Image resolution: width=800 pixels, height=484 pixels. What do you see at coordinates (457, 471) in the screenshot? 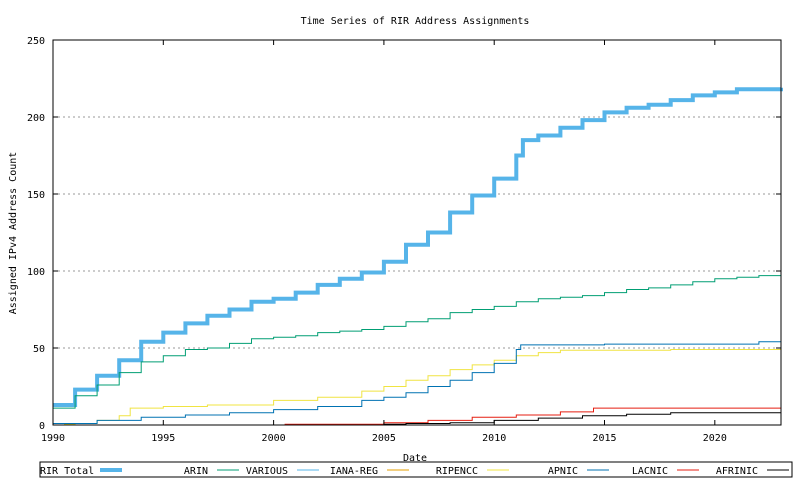
I see `legend-label: RIPENCC` at bounding box center [457, 471].